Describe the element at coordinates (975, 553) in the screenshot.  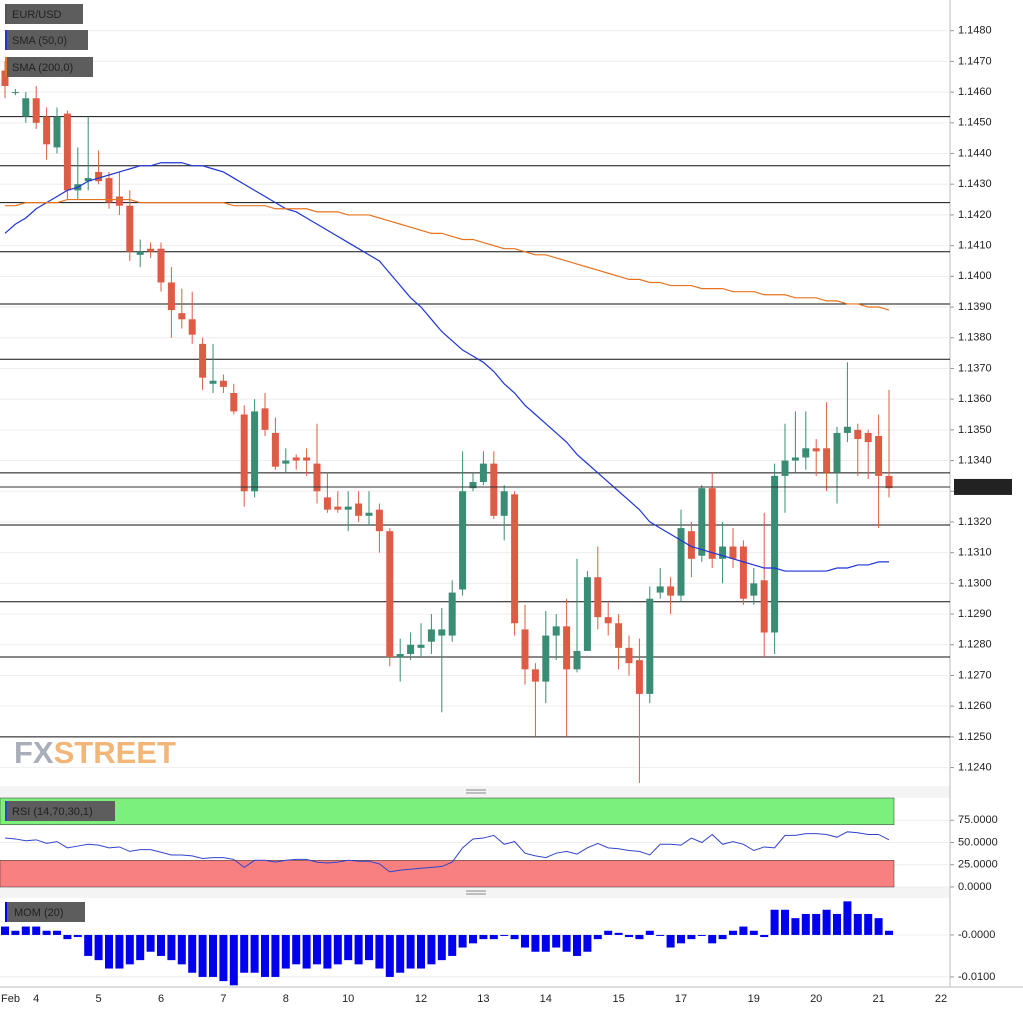
I see `y-tick-label: 1.1310` at that location.